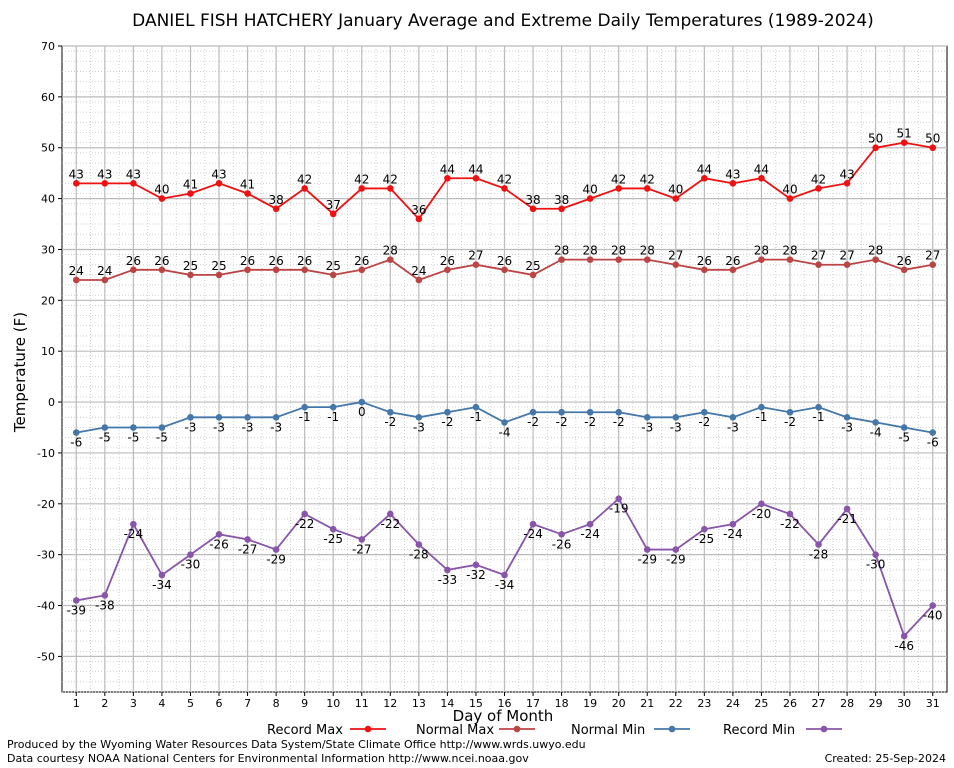 Image resolution: width=954 pixels, height=768 pixels. I want to click on x-tick-label: 2, so click(104, 703).